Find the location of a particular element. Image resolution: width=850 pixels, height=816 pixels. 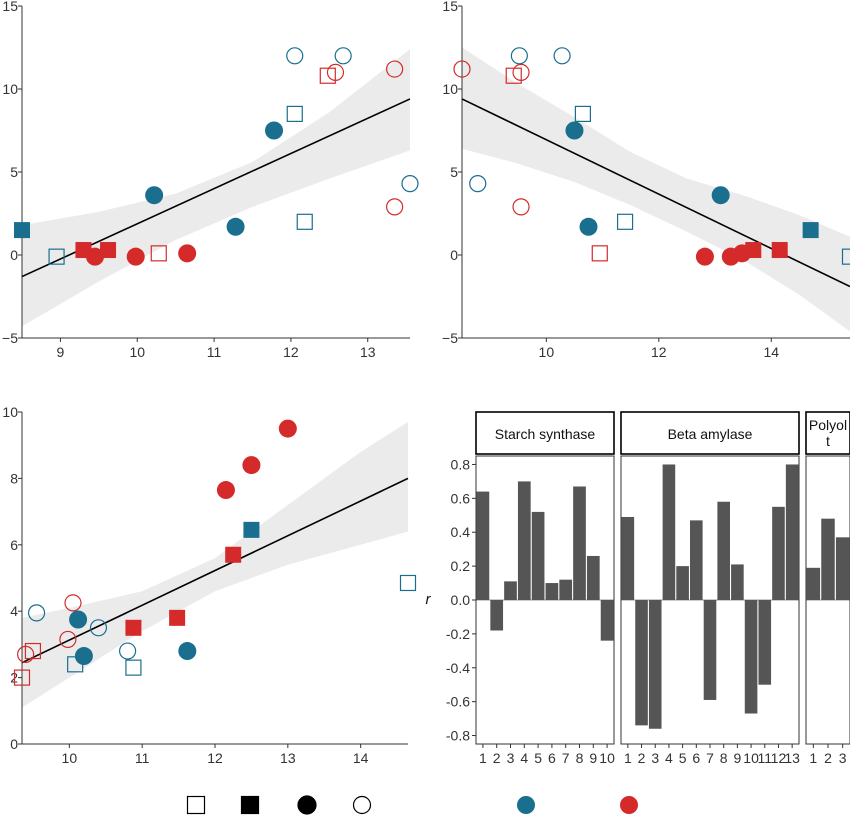

x-tick-label: 6 is located at coordinates (552, 758).